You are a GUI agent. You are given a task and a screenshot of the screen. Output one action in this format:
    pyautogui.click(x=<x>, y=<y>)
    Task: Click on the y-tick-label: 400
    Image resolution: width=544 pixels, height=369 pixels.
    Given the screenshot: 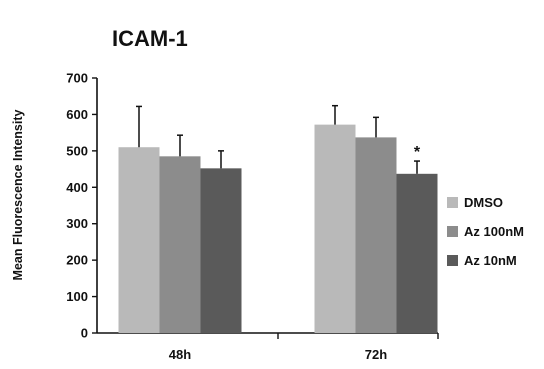 What is the action you would take?
    pyautogui.click(x=77, y=187)
    